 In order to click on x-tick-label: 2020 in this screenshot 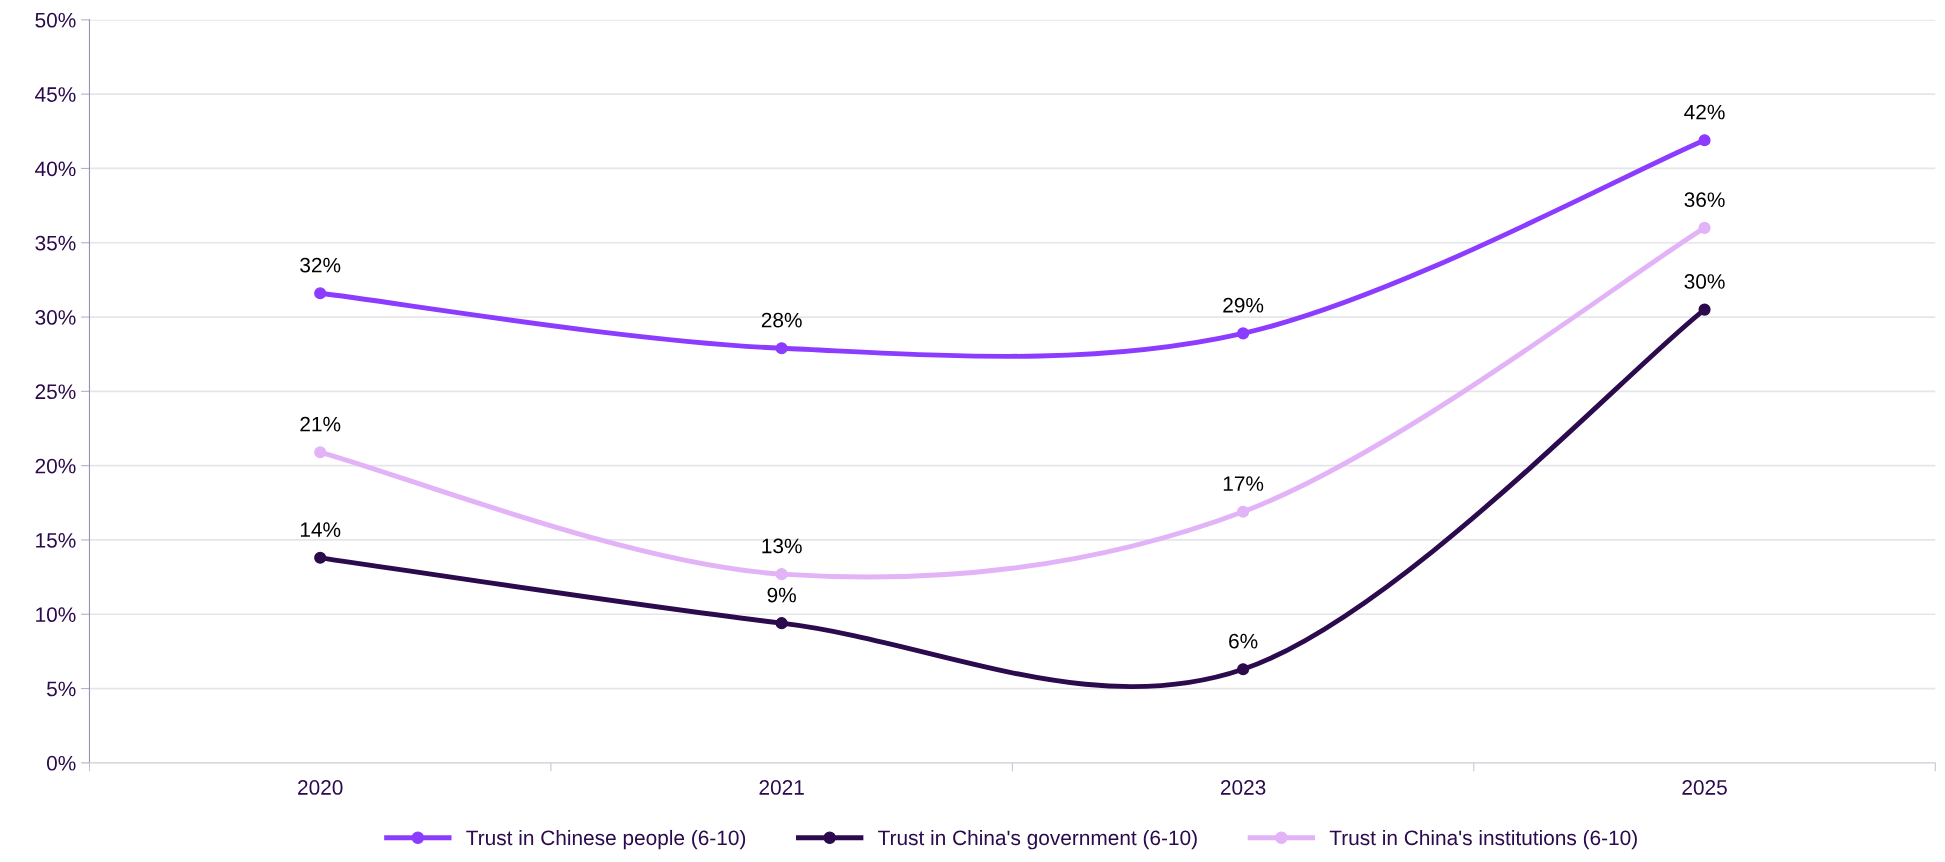, I will do `click(320, 787)`.